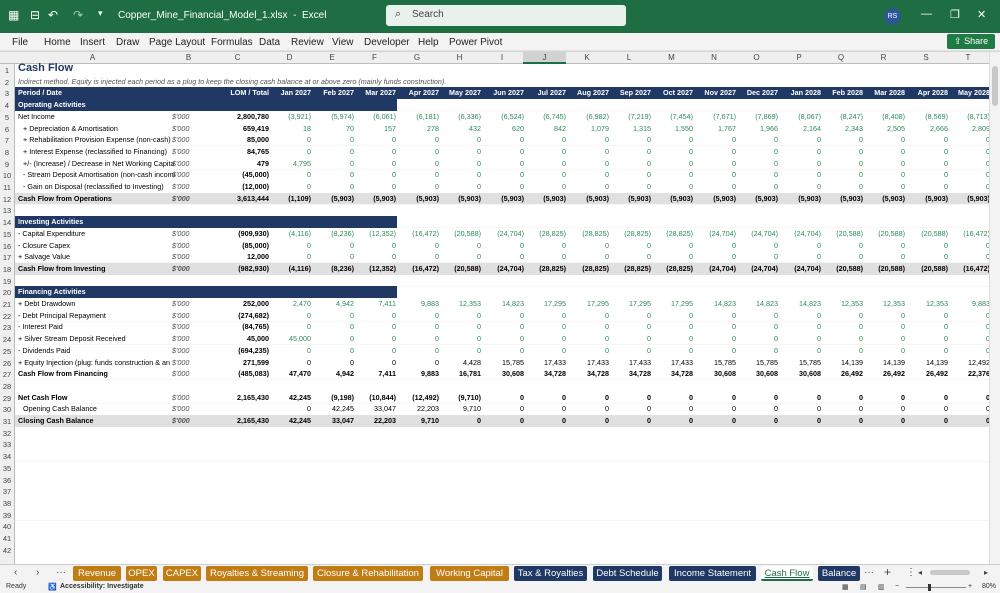 Image resolution: width=1000 pixels, height=593 pixels. I want to click on row-header: 14, so click(7, 223).